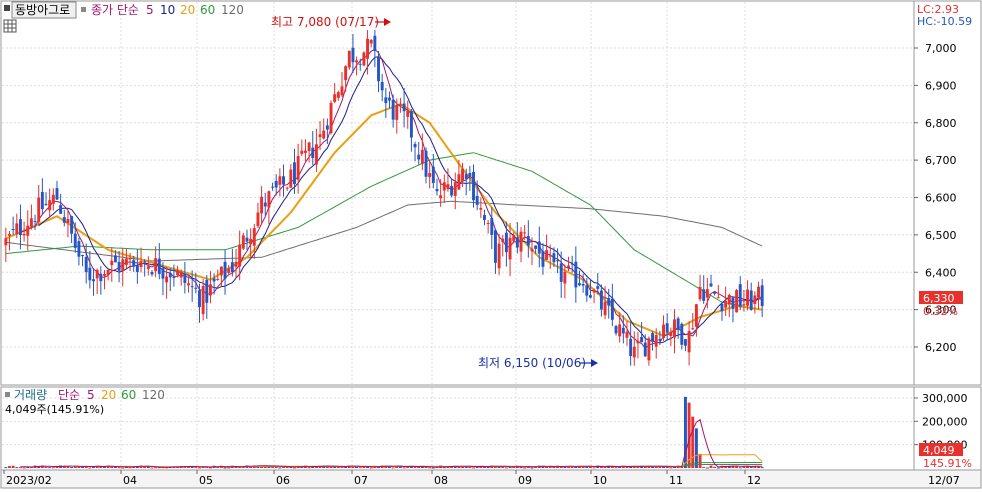 The image size is (982, 492). I want to click on x-tick-label: 09, so click(525, 480).